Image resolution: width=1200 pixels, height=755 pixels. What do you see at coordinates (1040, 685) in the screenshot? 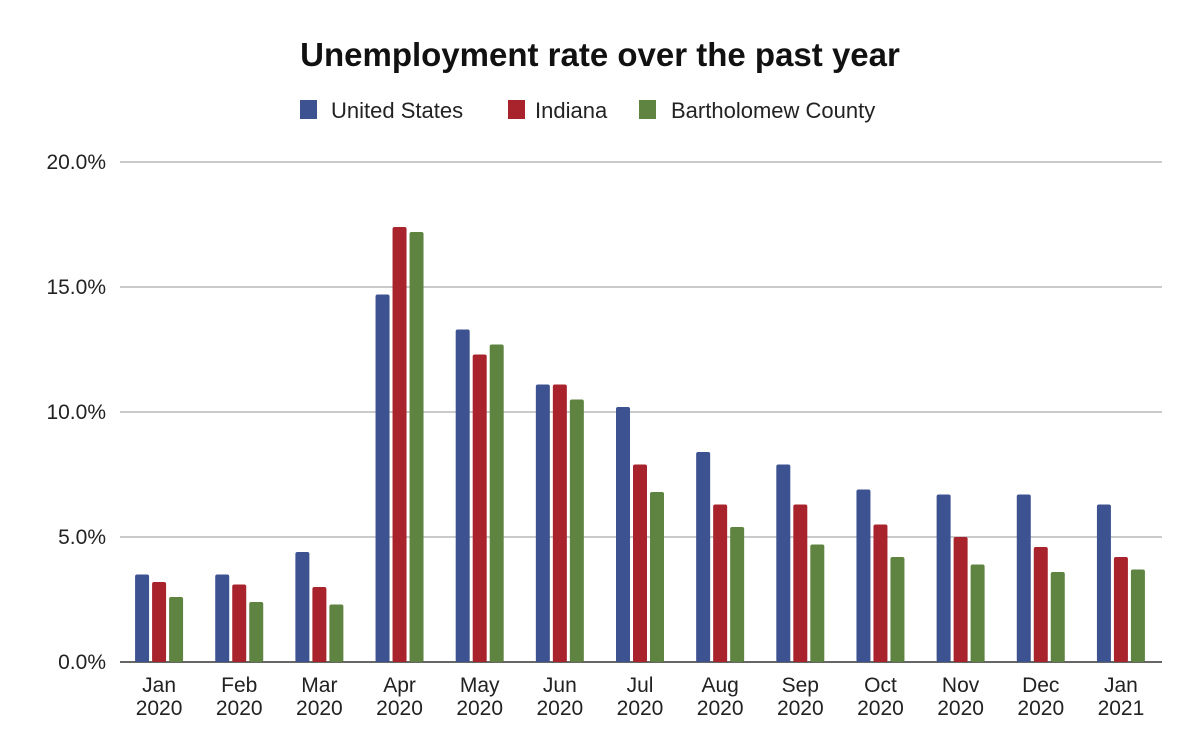
I see `x-tick-label: Dec` at bounding box center [1040, 685].